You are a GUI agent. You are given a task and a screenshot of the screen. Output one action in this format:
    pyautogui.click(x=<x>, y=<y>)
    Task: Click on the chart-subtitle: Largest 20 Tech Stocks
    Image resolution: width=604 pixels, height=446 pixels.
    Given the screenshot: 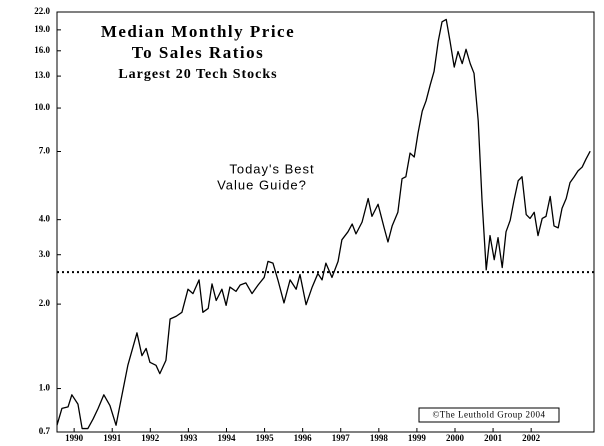 What is the action you would take?
    pyautogui.click(x=197, y=74)
    